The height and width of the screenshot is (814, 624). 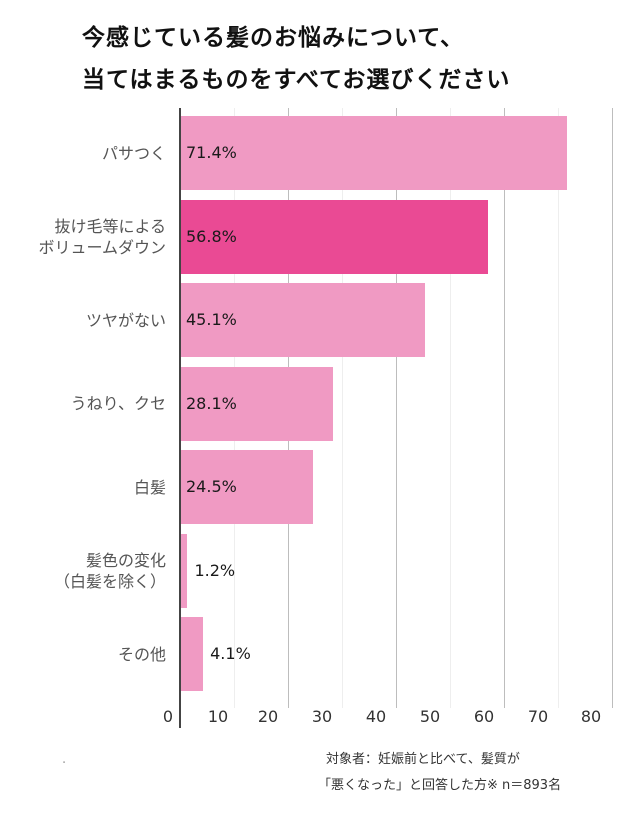 I want to click on category-label: パサつく, so click(x=134, y=153).